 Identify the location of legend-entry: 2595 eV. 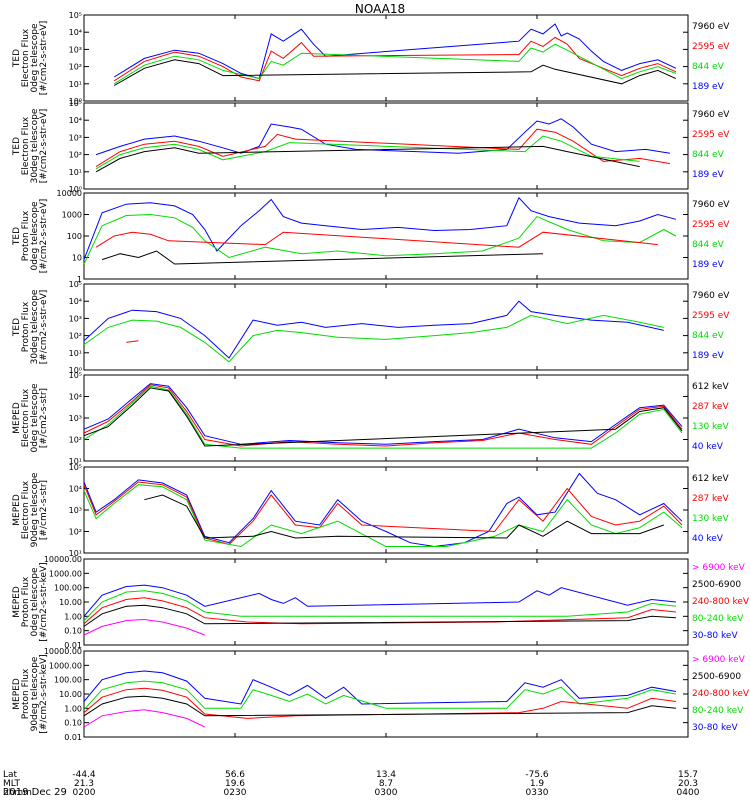
(711, 135).